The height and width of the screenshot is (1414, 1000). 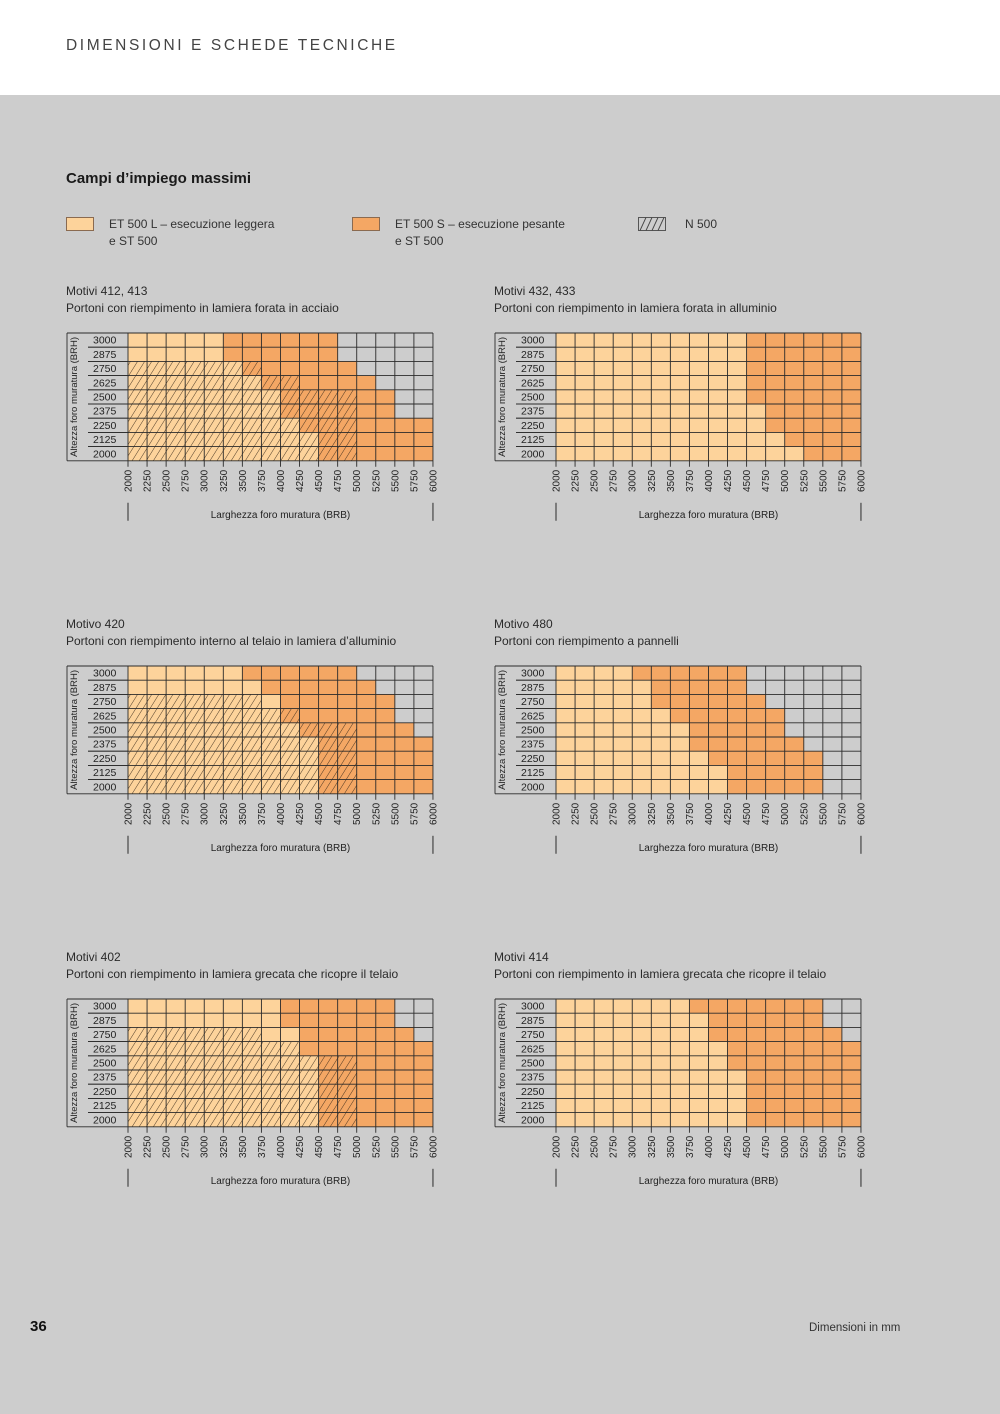 I want to click on x-tick-label: 2500, so click(x=595, y=480).